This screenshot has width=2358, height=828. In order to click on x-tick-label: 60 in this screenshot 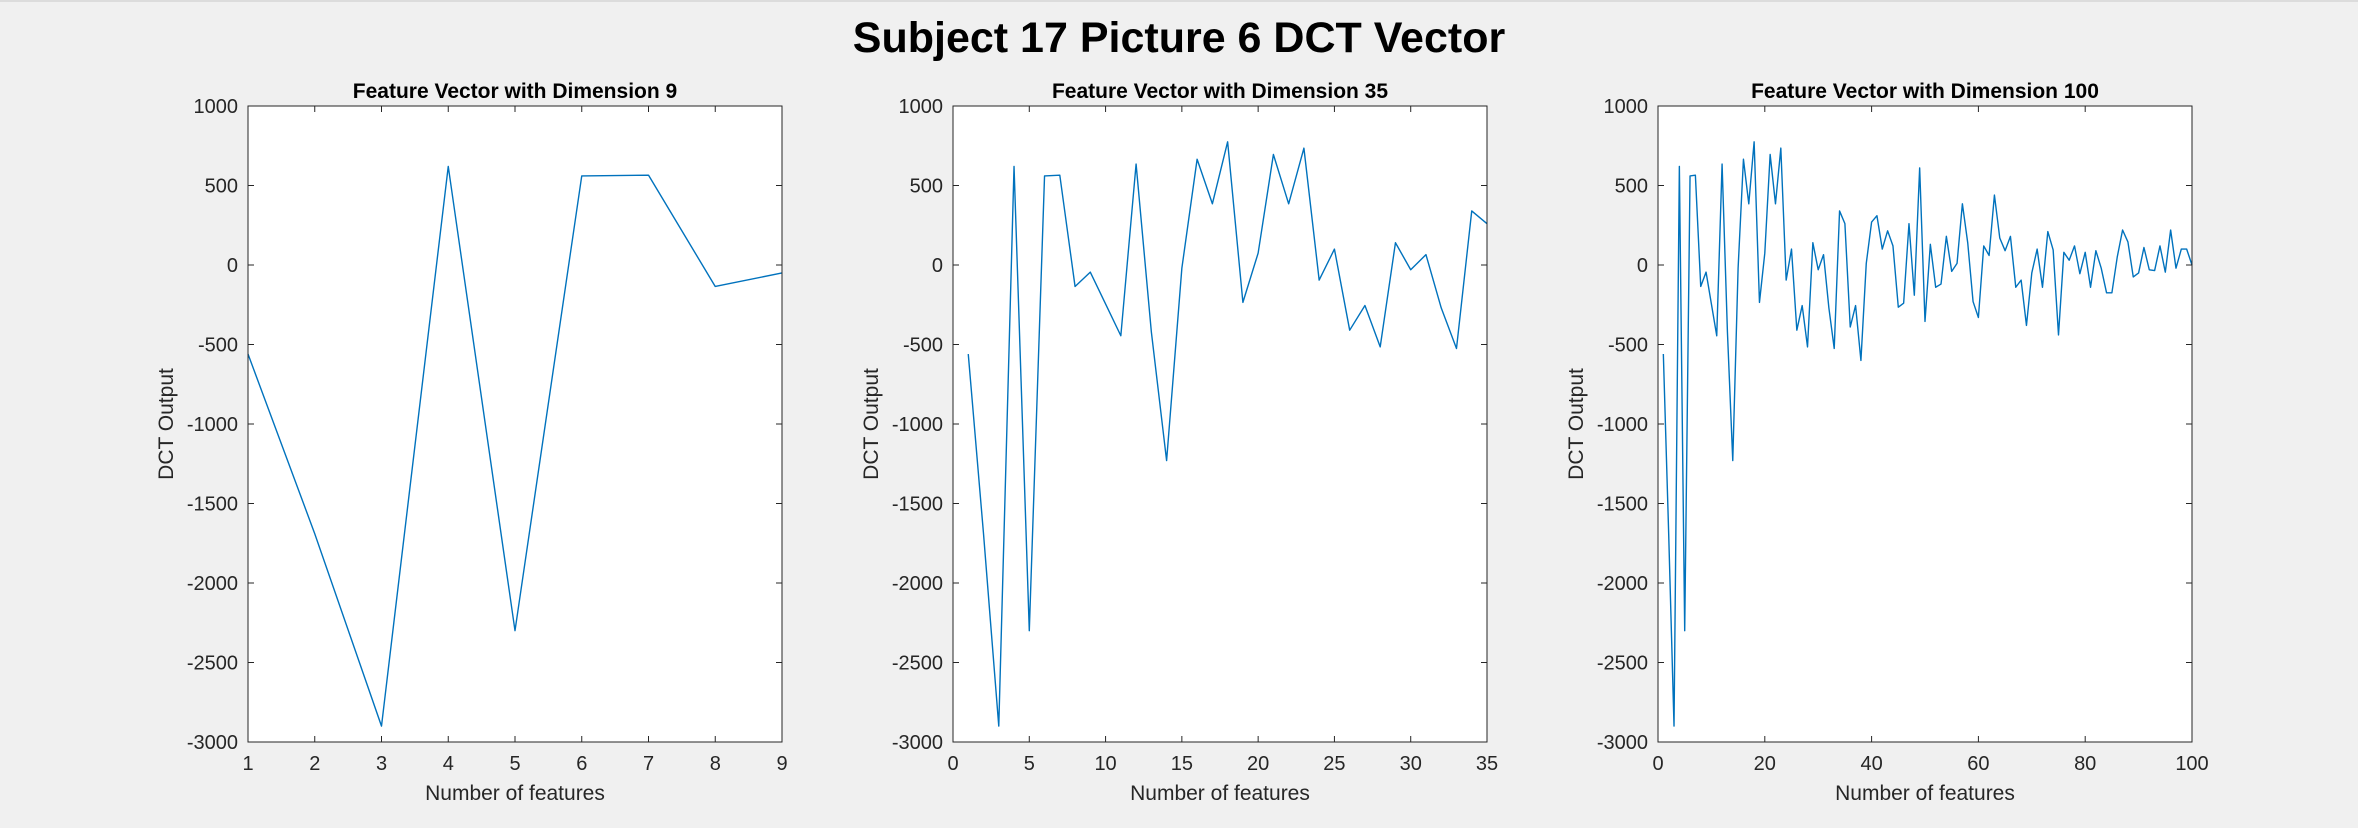, I will do `click(1978, 764)`.